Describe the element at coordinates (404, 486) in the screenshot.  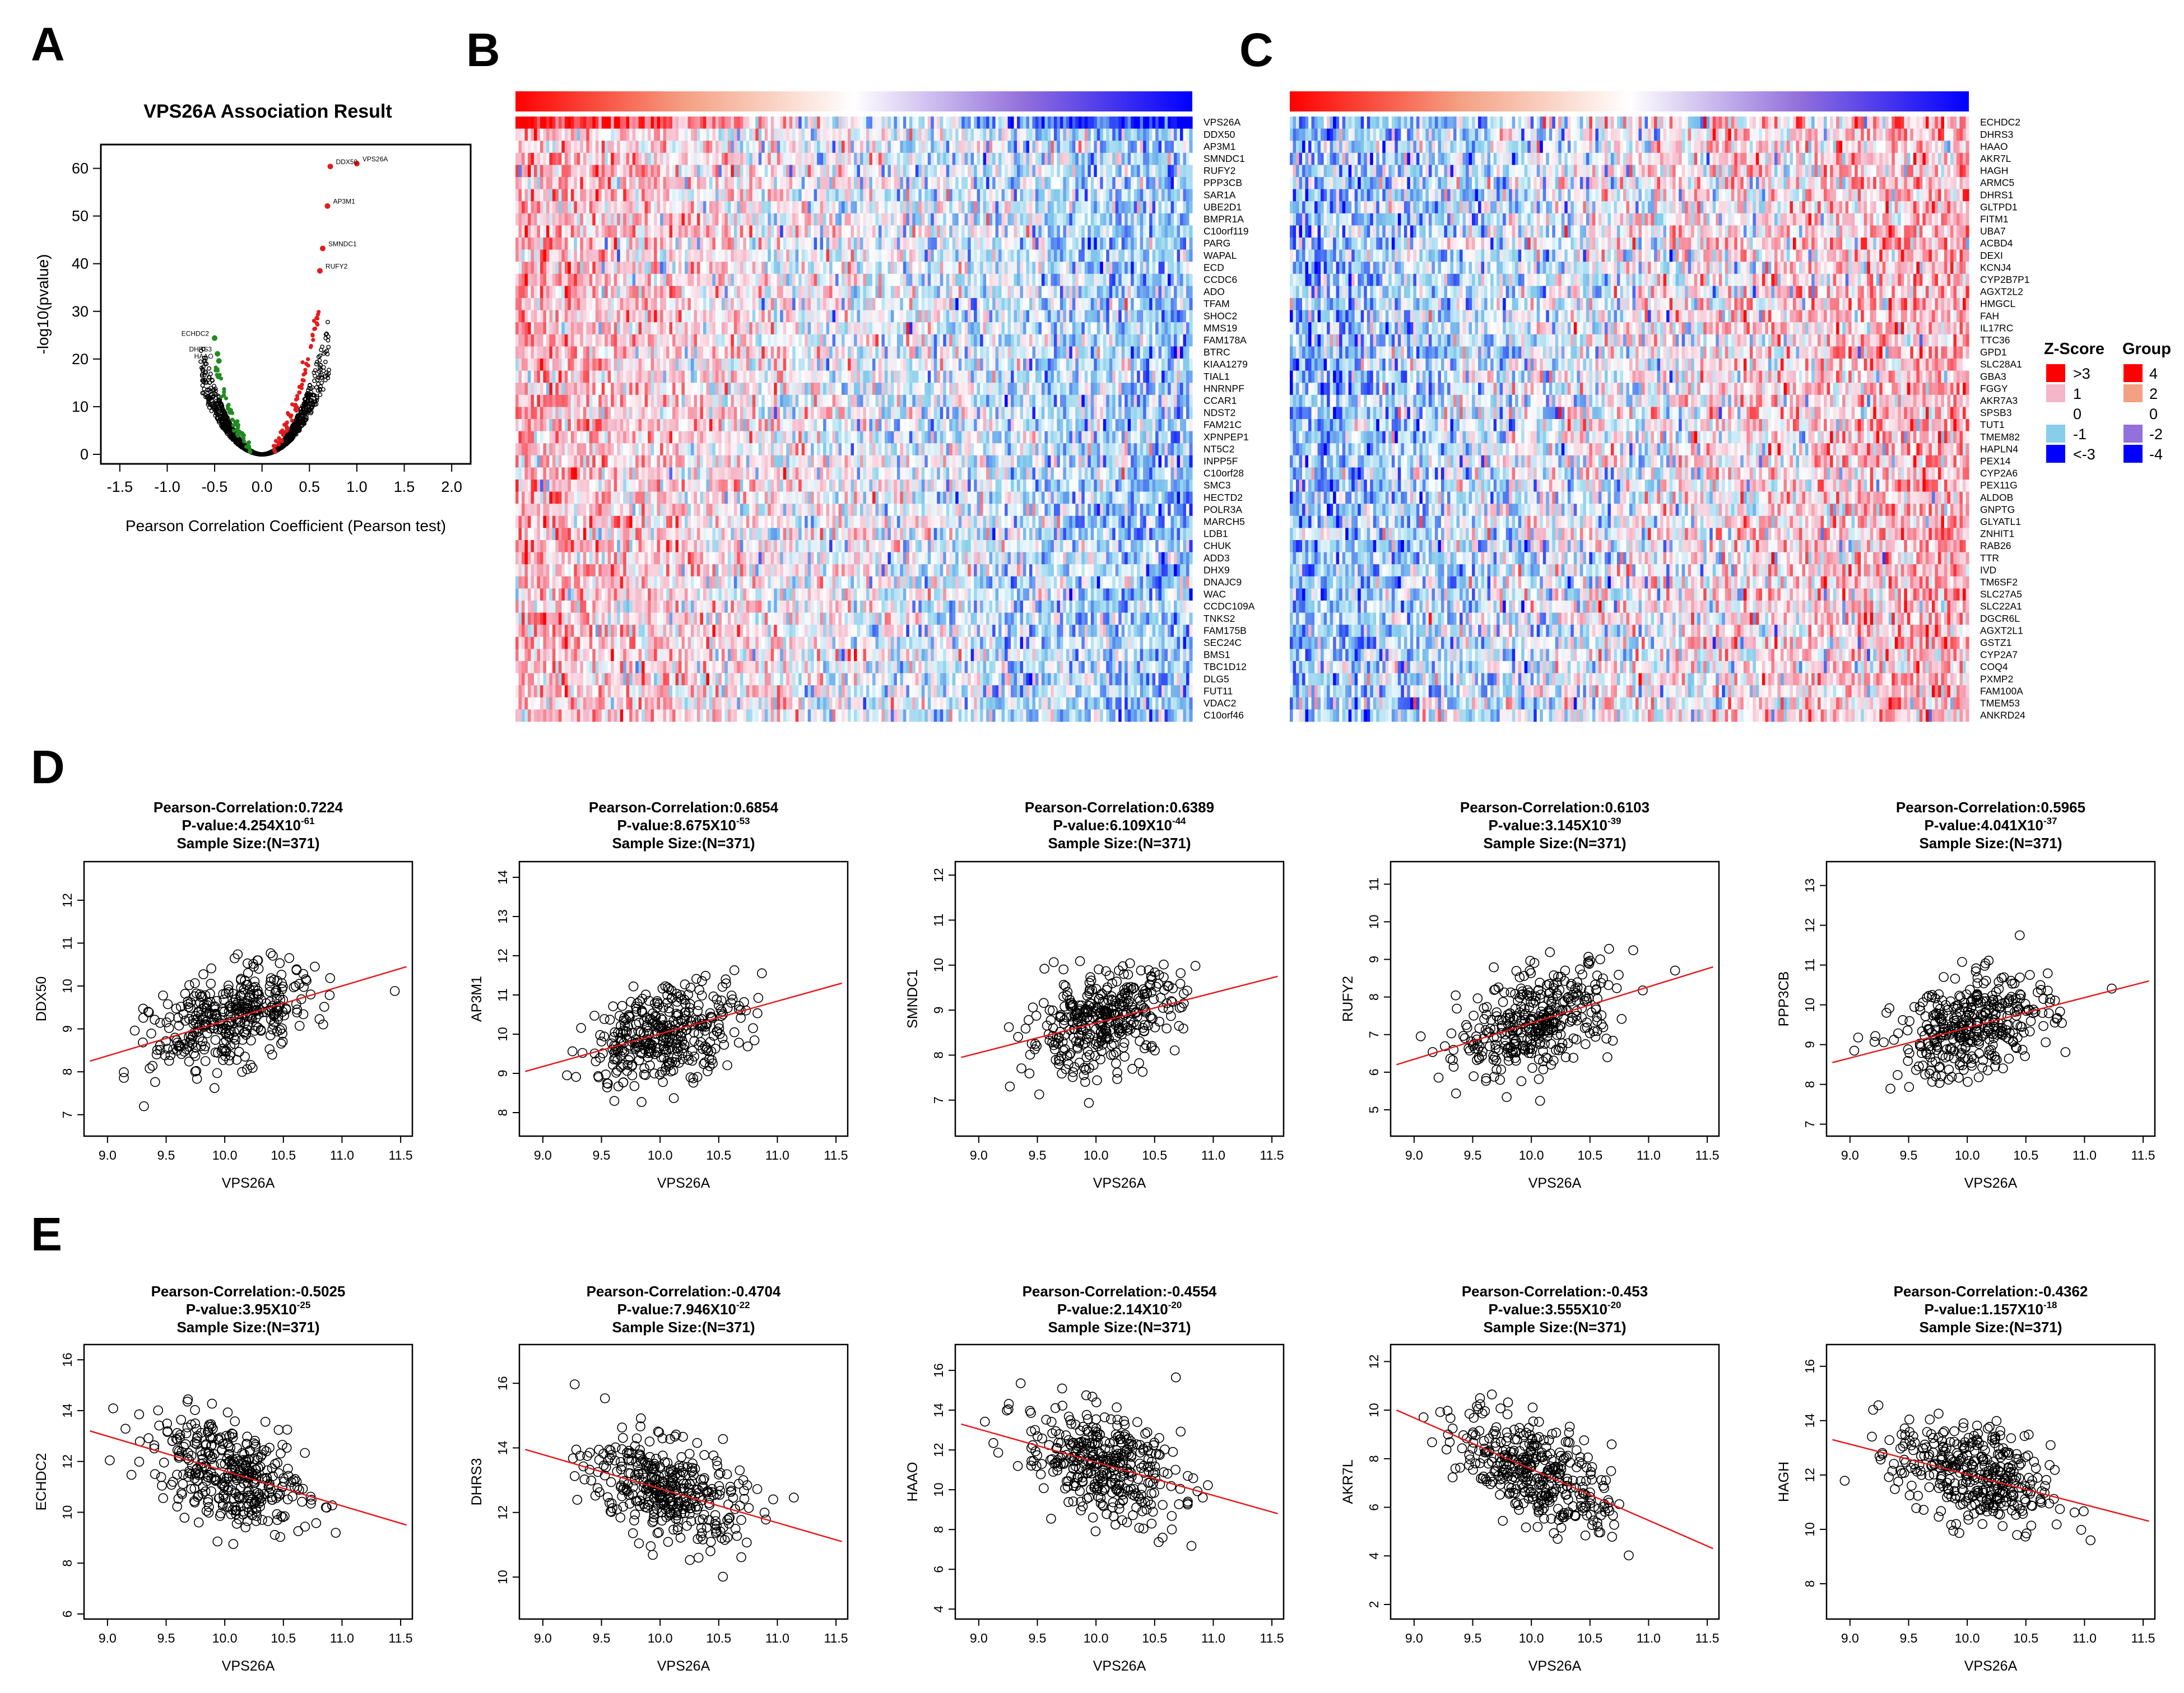
I see `volcano-x-tick-label: 1.5` at that location.